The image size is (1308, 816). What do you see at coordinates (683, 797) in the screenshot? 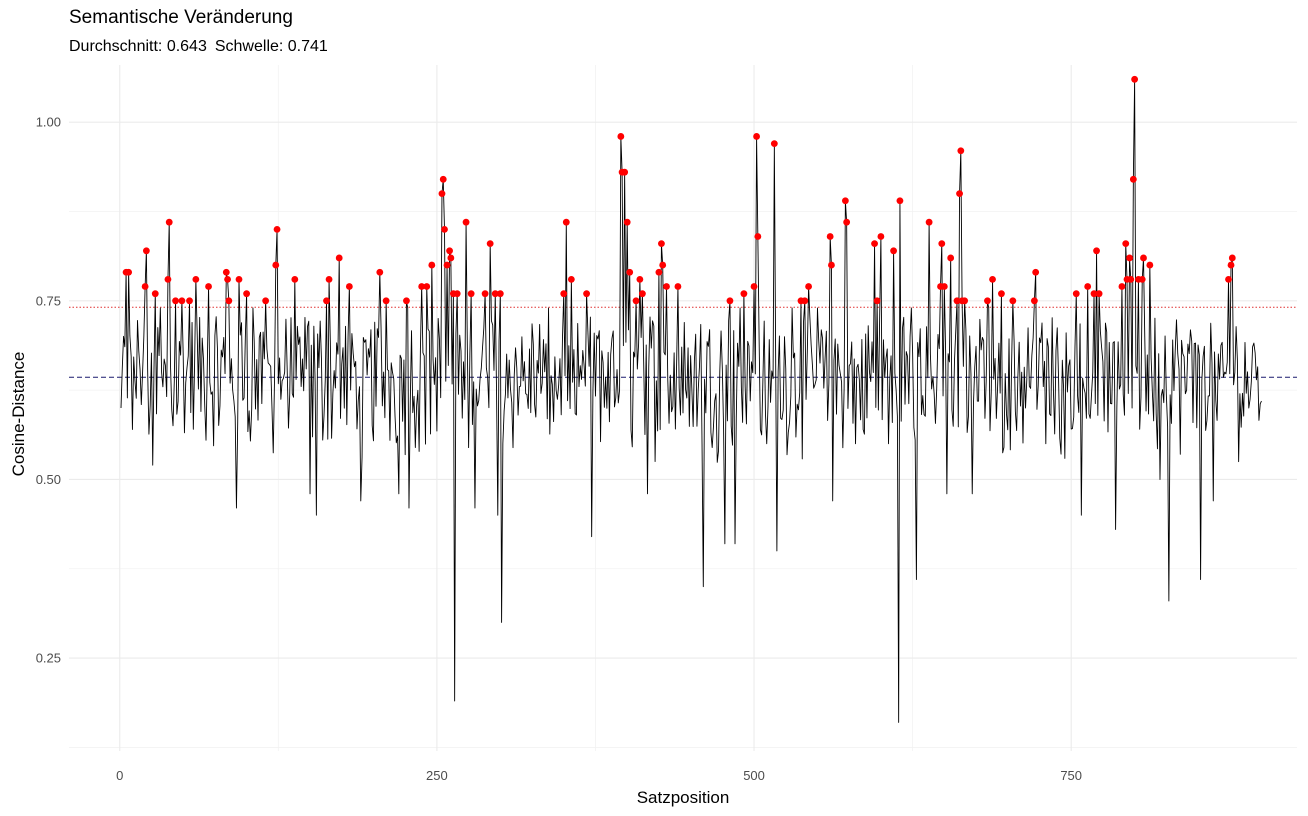
I see `x-axis-label: Satzposition` at bounding box center [683, 797].